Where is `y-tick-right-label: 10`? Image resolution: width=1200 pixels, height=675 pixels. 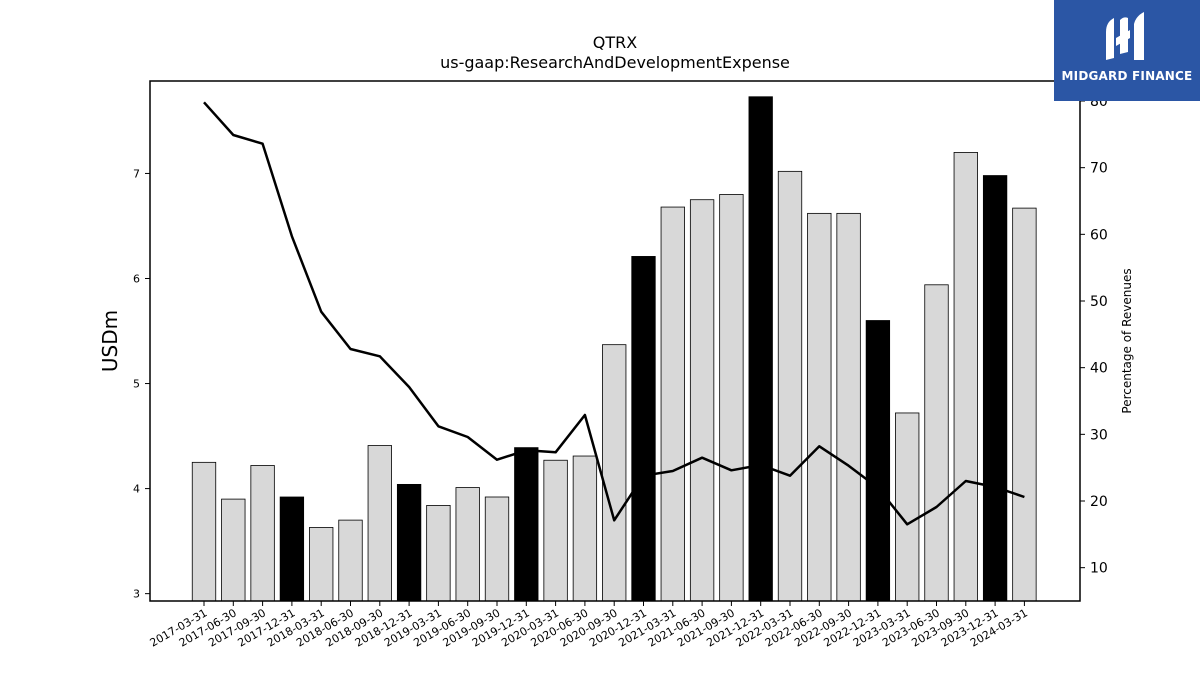 y-tick-right-label: 10 is located at coordinates (1099, 569).